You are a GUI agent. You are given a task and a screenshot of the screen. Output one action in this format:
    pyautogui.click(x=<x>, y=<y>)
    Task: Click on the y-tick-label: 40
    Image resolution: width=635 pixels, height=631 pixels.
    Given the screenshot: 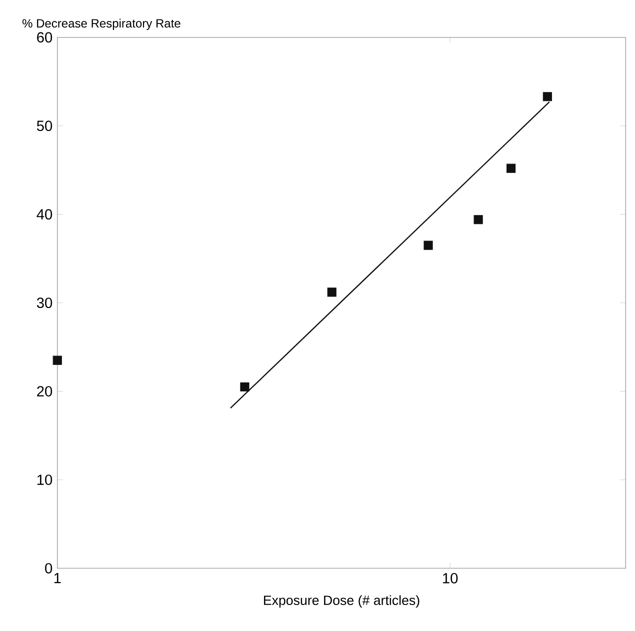 What is the action you would take?
    pyautogui.click(x=44, y=214)
    